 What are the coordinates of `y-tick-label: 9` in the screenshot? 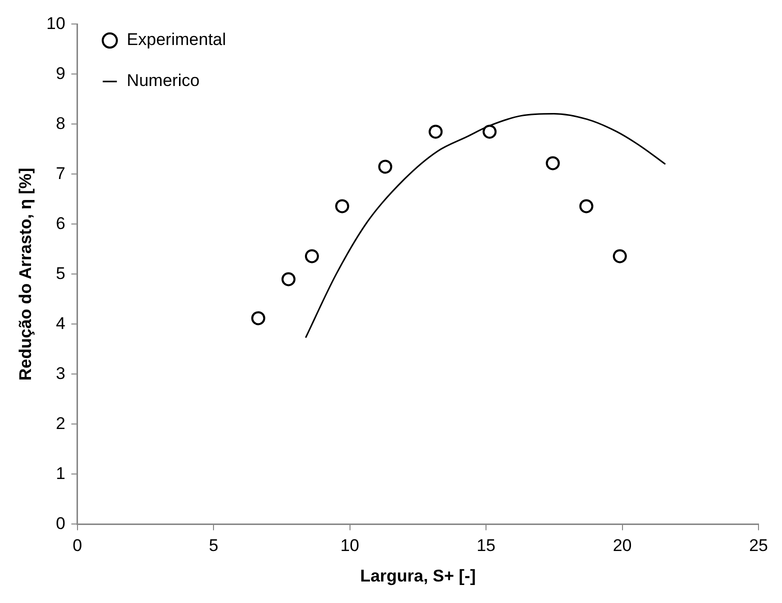 It's located at (61, 73).